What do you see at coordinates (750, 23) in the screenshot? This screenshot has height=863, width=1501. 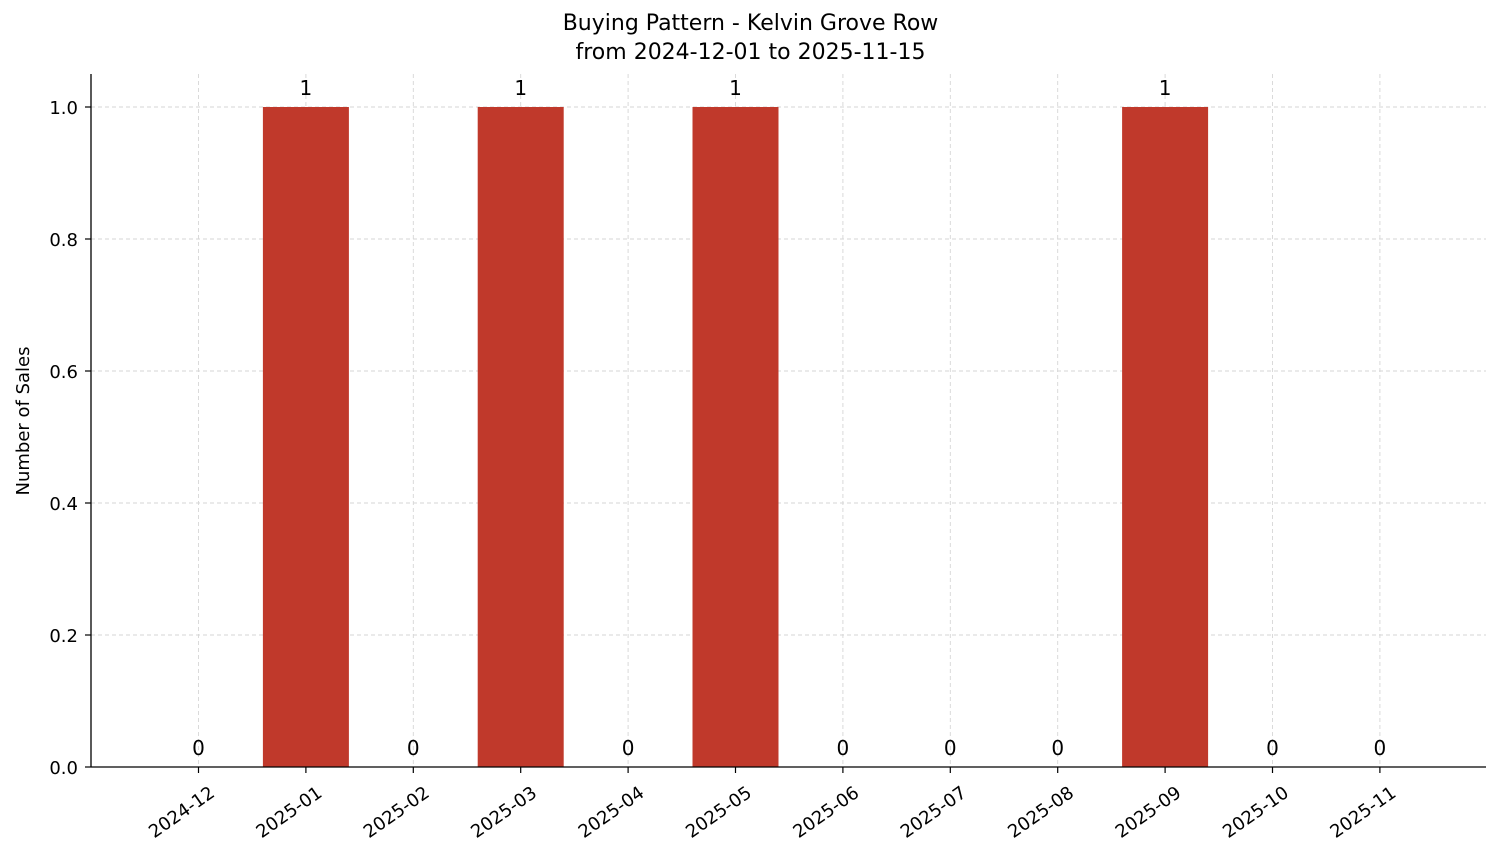 I see `chart-title: Buying Pattern - Kelvin Grove Row` at bounding box center [750, 23].